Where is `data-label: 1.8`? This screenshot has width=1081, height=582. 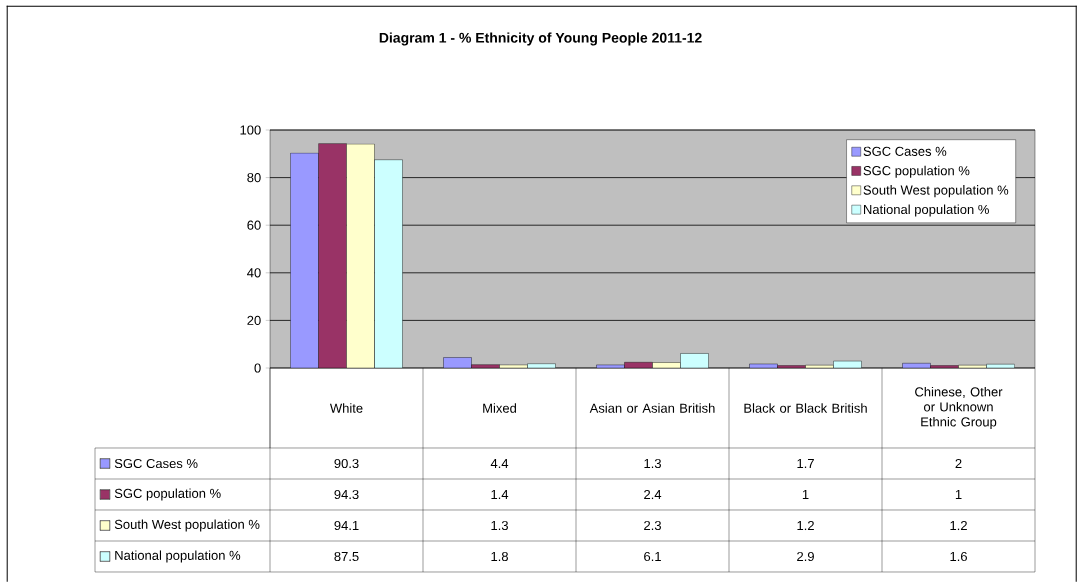
data-label: 1.8 is located at coordinates (499, 556).